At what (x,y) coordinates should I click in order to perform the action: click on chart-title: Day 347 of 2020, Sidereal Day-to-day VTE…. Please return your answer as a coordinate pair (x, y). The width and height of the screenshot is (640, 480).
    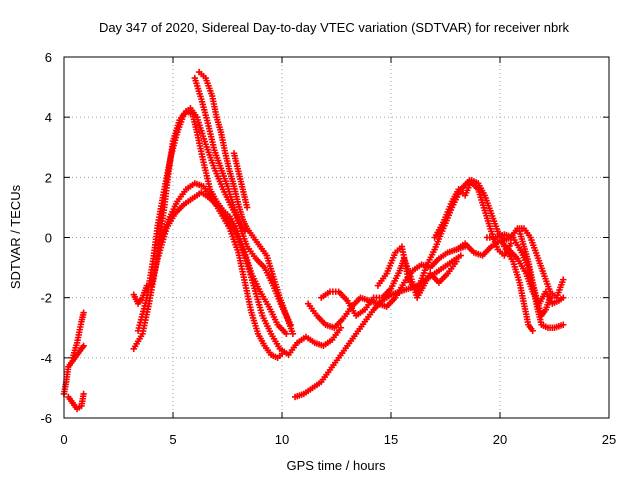
    Looking at the image, I should click on (334, 27).